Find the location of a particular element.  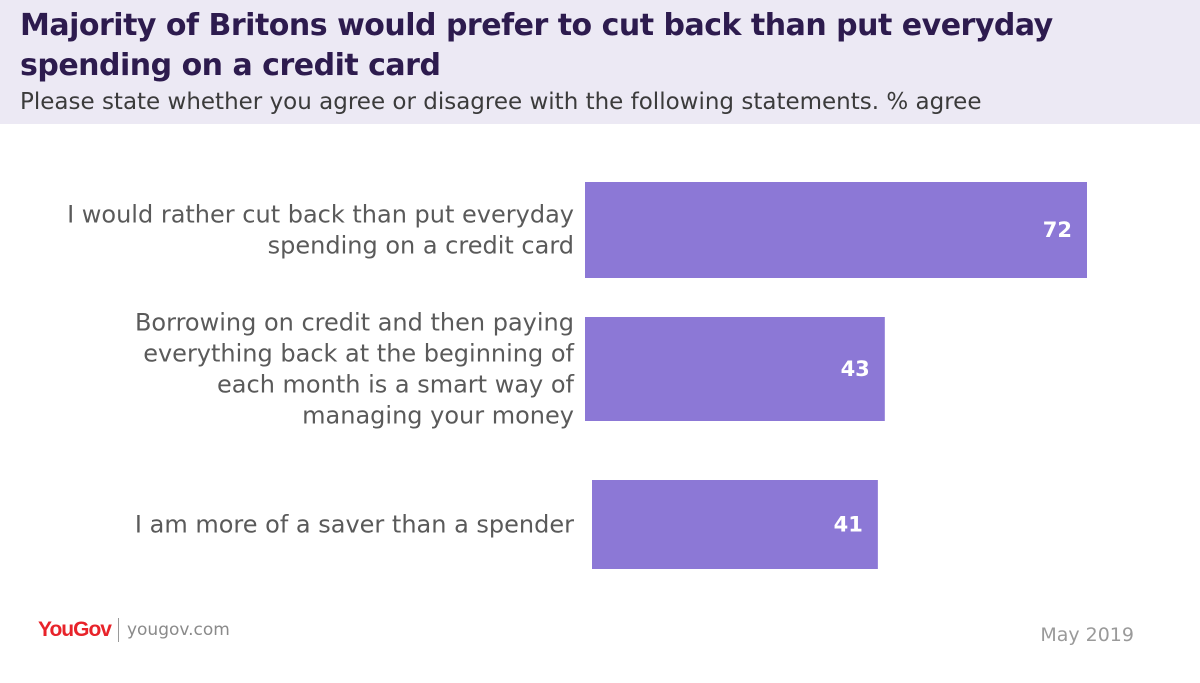

data-label-1: 72 is located at coordinates (1057, 230).